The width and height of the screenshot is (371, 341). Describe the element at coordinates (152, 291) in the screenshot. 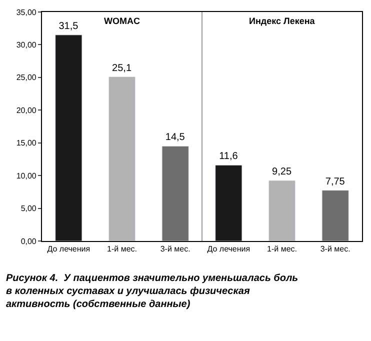

I see `text: Рисунок 4. У пациентов значительно уменьшалась боль в коленных суставах и улучшалась физическая активность (собственные данные)` at that location.